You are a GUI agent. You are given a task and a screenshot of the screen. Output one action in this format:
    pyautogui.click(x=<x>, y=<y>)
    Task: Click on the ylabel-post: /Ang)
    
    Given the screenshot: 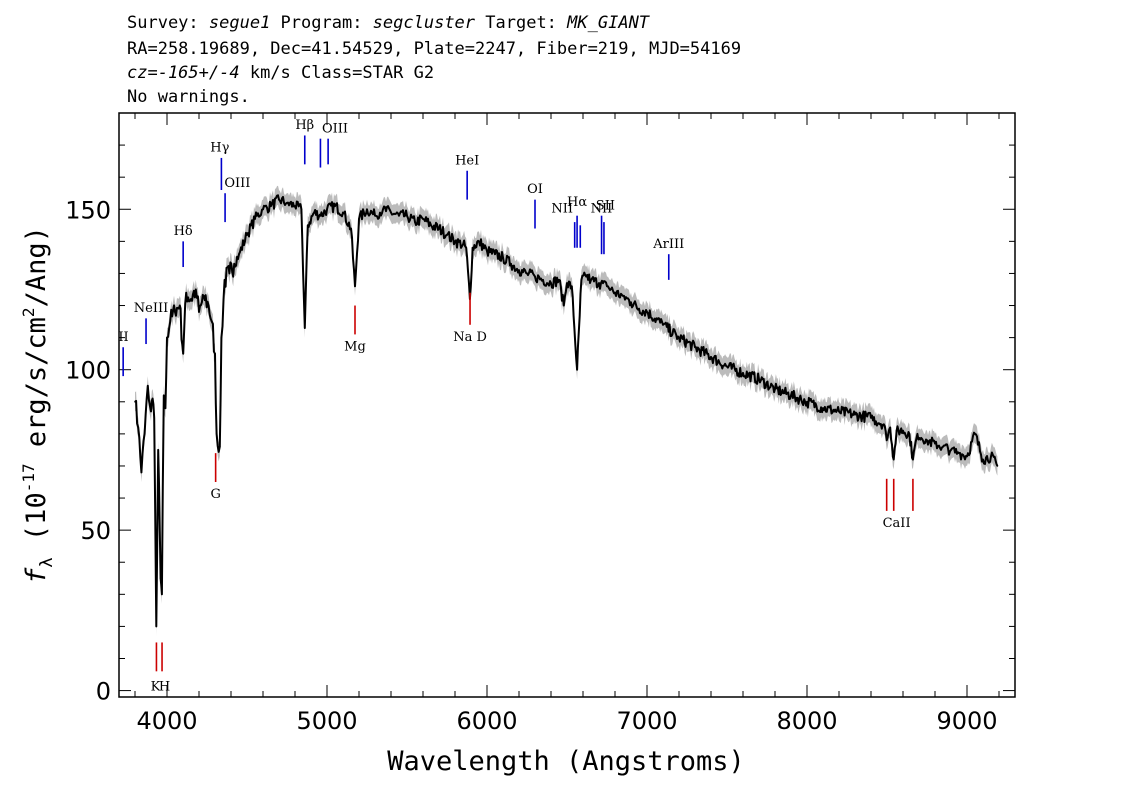 What is the action you would take?
    pyautogui.click(x=36, y=266)
    